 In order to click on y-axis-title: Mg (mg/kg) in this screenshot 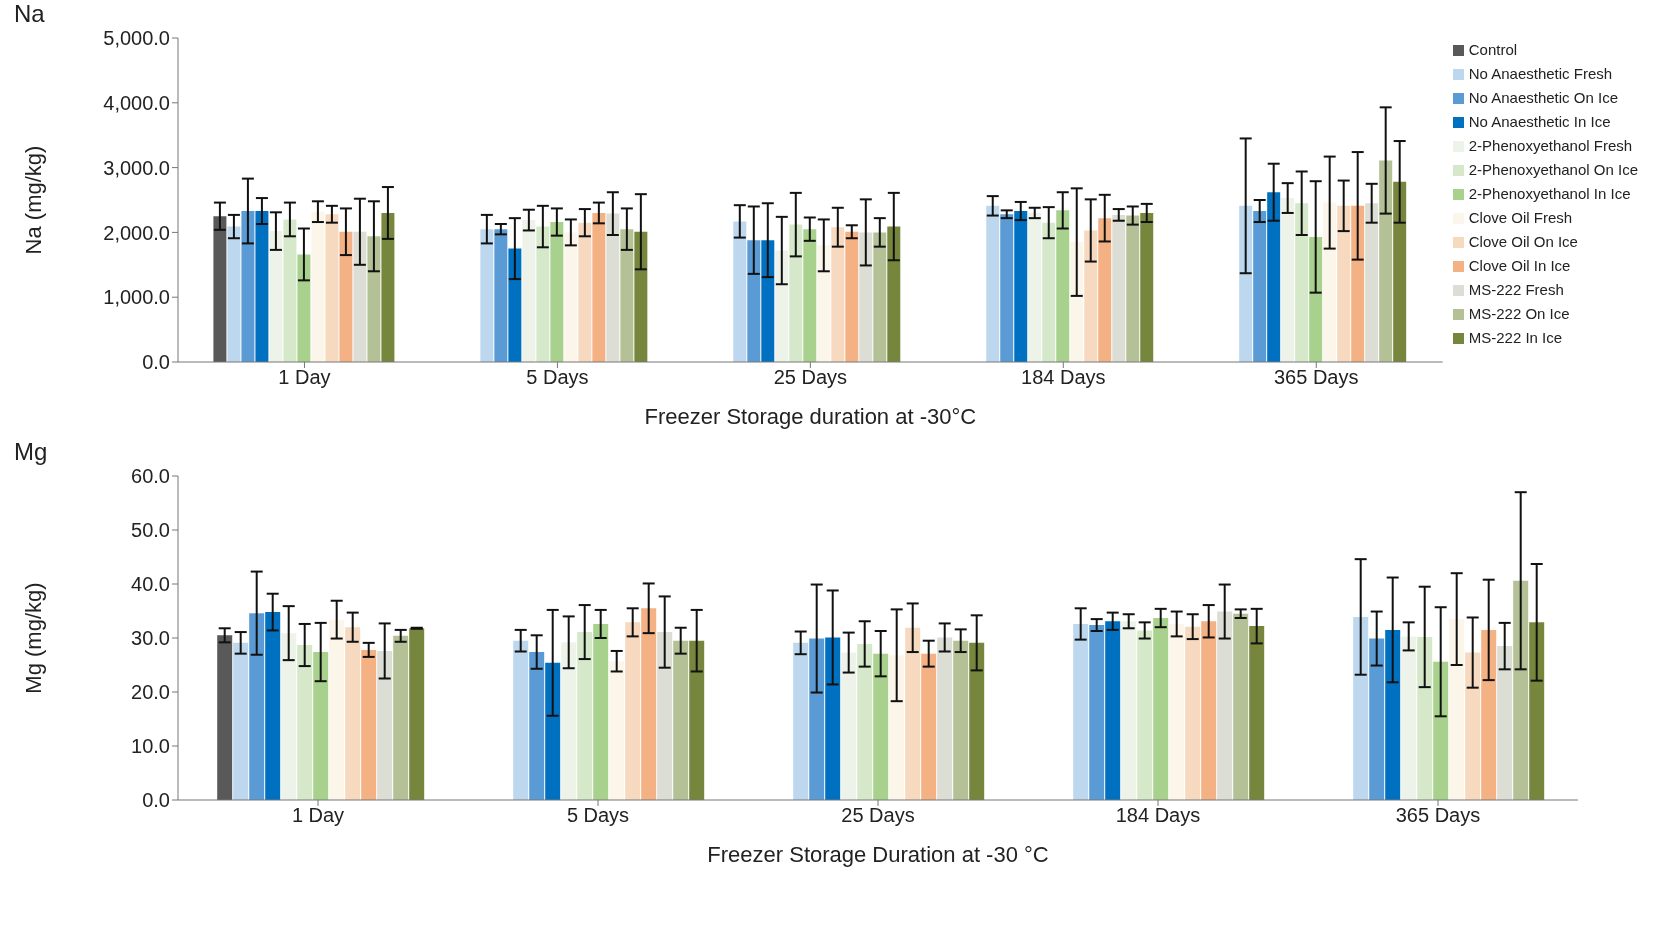, I will do `click(33, 638)`.